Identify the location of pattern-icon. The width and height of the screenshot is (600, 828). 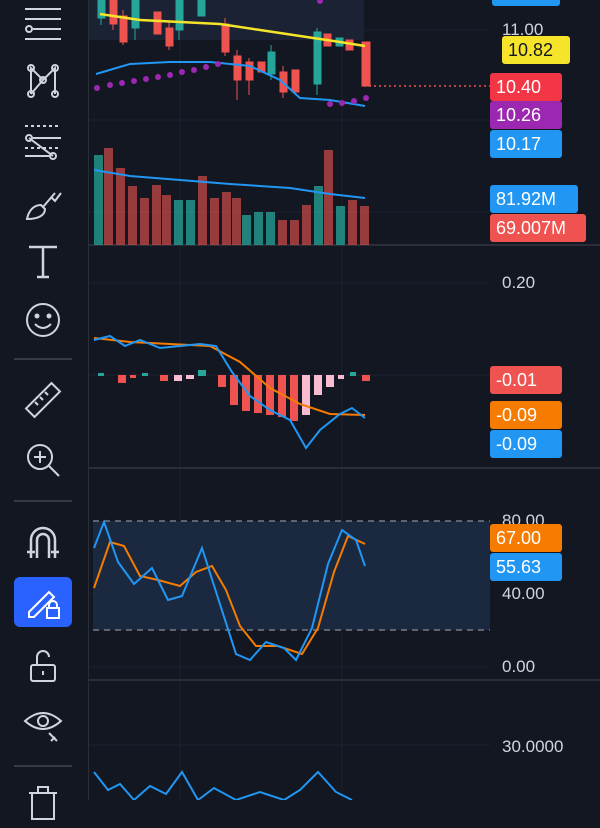
(43, 80).